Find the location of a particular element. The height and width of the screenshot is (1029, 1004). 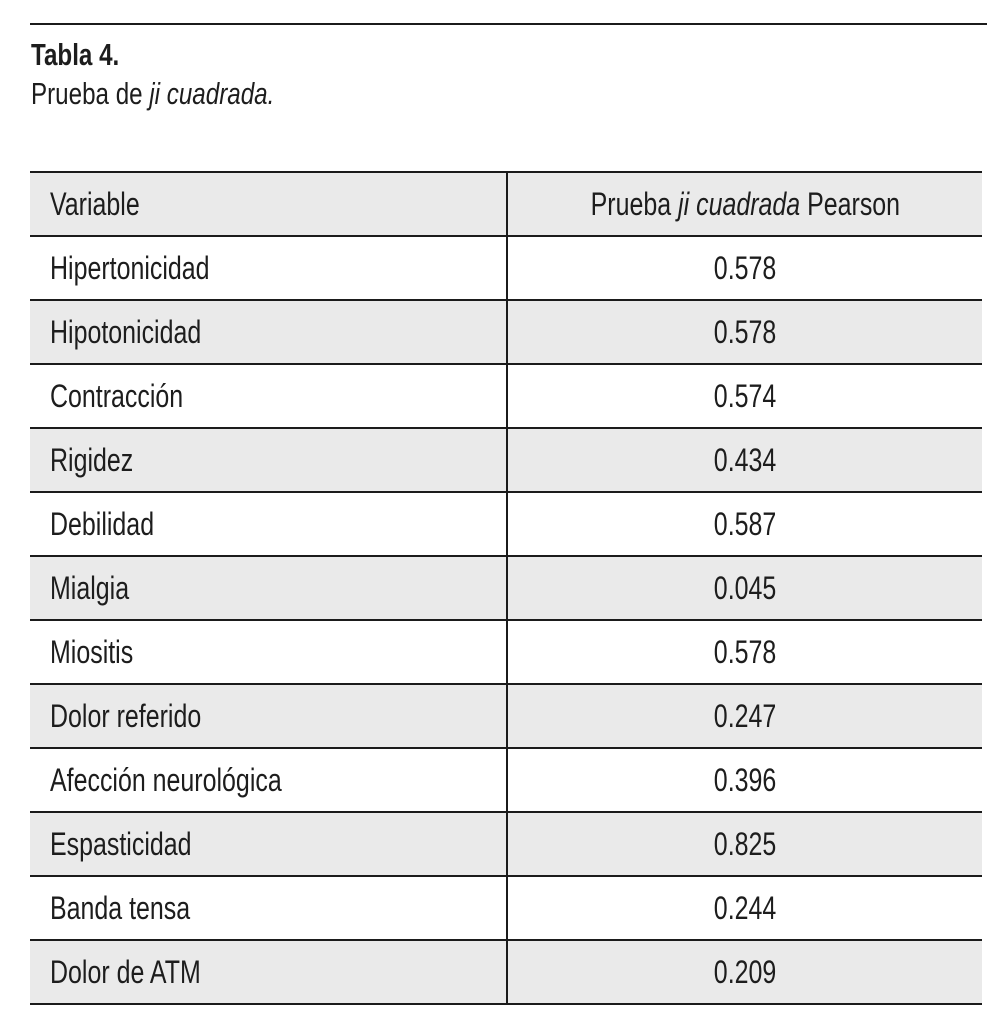

value-text: 0.574 is located at coordinates (745, 395).